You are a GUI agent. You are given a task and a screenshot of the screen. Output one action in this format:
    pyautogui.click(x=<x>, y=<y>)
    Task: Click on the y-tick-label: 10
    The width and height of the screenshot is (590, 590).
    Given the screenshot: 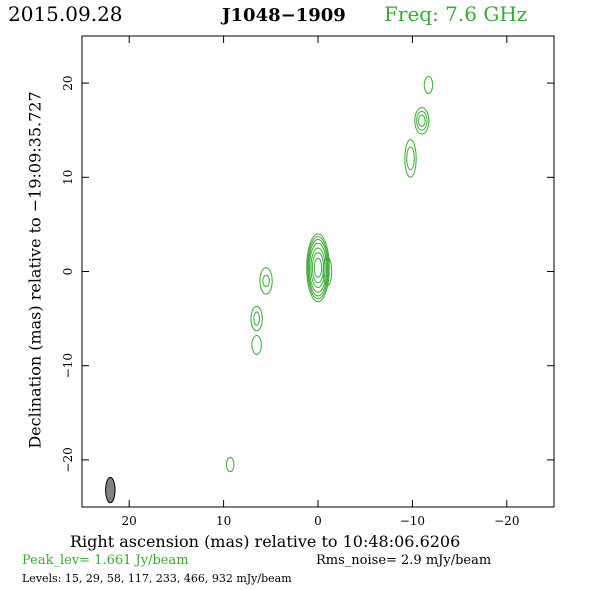 What is the action you would take?
    pyautogui.click(x=68, y=177)
    